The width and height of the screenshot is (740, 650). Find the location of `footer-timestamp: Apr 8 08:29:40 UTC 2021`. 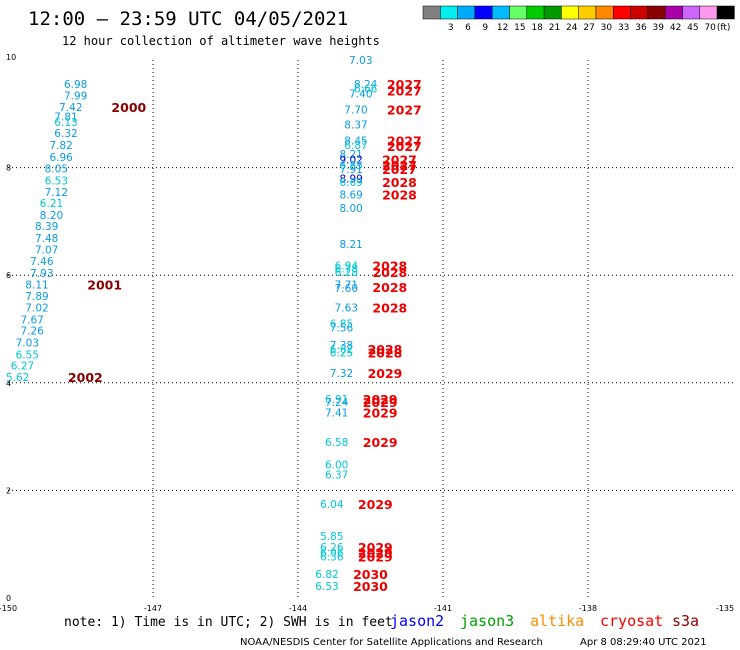

footer-timestamp: Apr 8 08:29:40 UTC 2021 is located at coordinates (643, 642).